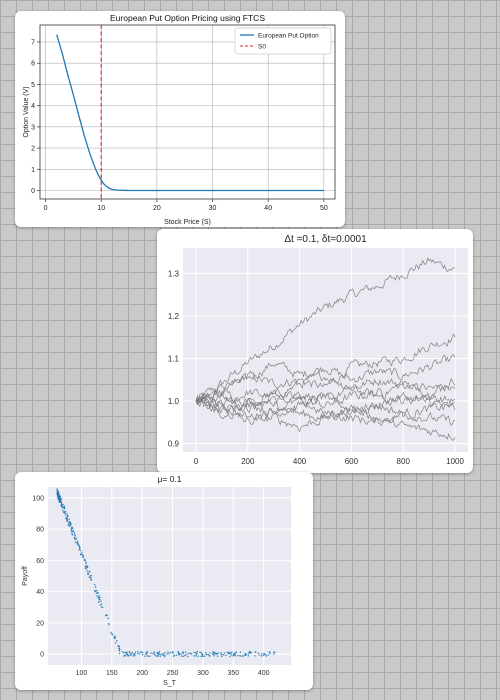  Describe the element at coordinates (262, 47) in the screenshot. I see `legend-label-s0: S0` at that location.